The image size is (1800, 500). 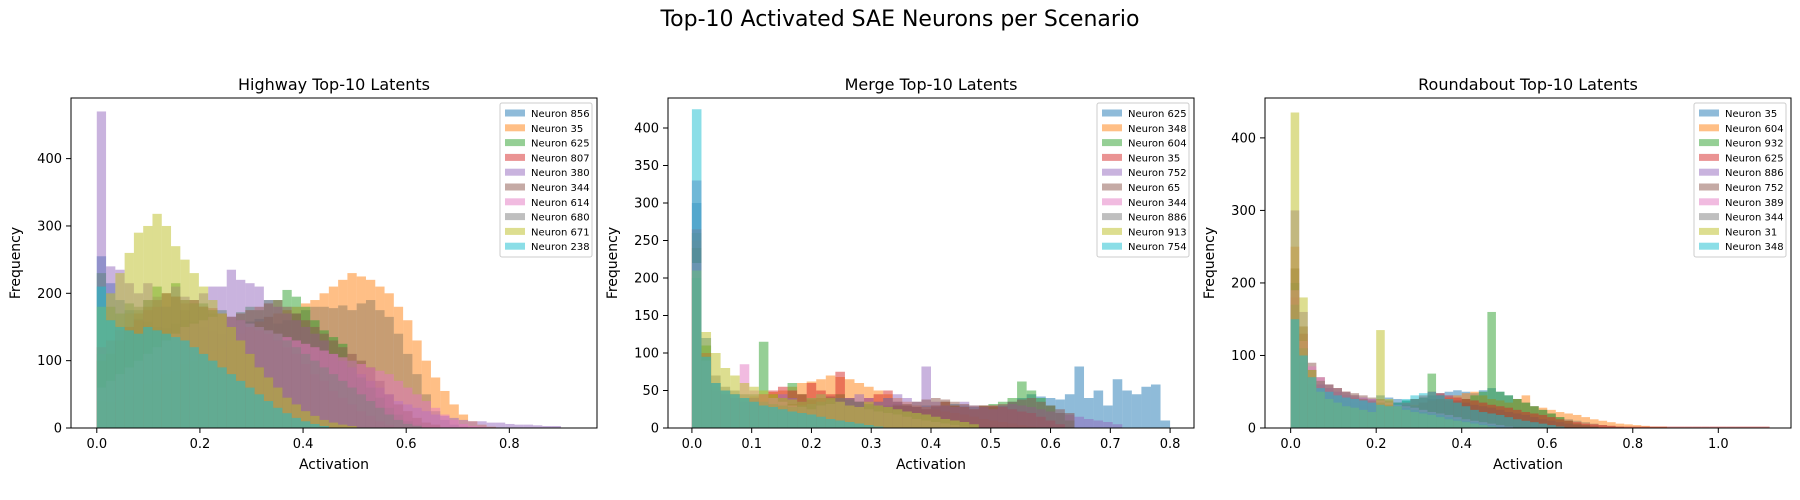 What do you see at coordinates (1157, 218) in the screenshot?
I see `legend-entry: Neuron 886` at bounding box center [1157, 218].